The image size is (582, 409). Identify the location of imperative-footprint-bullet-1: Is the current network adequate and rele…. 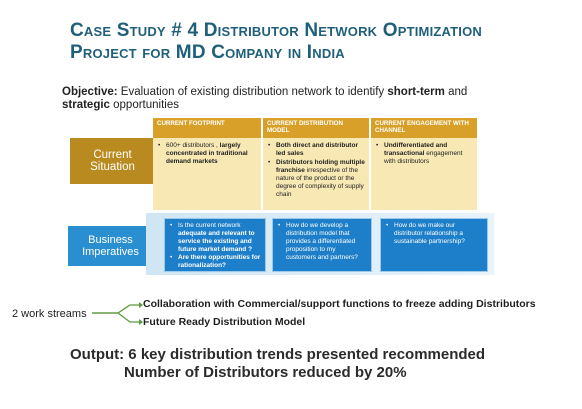
(215, 238).